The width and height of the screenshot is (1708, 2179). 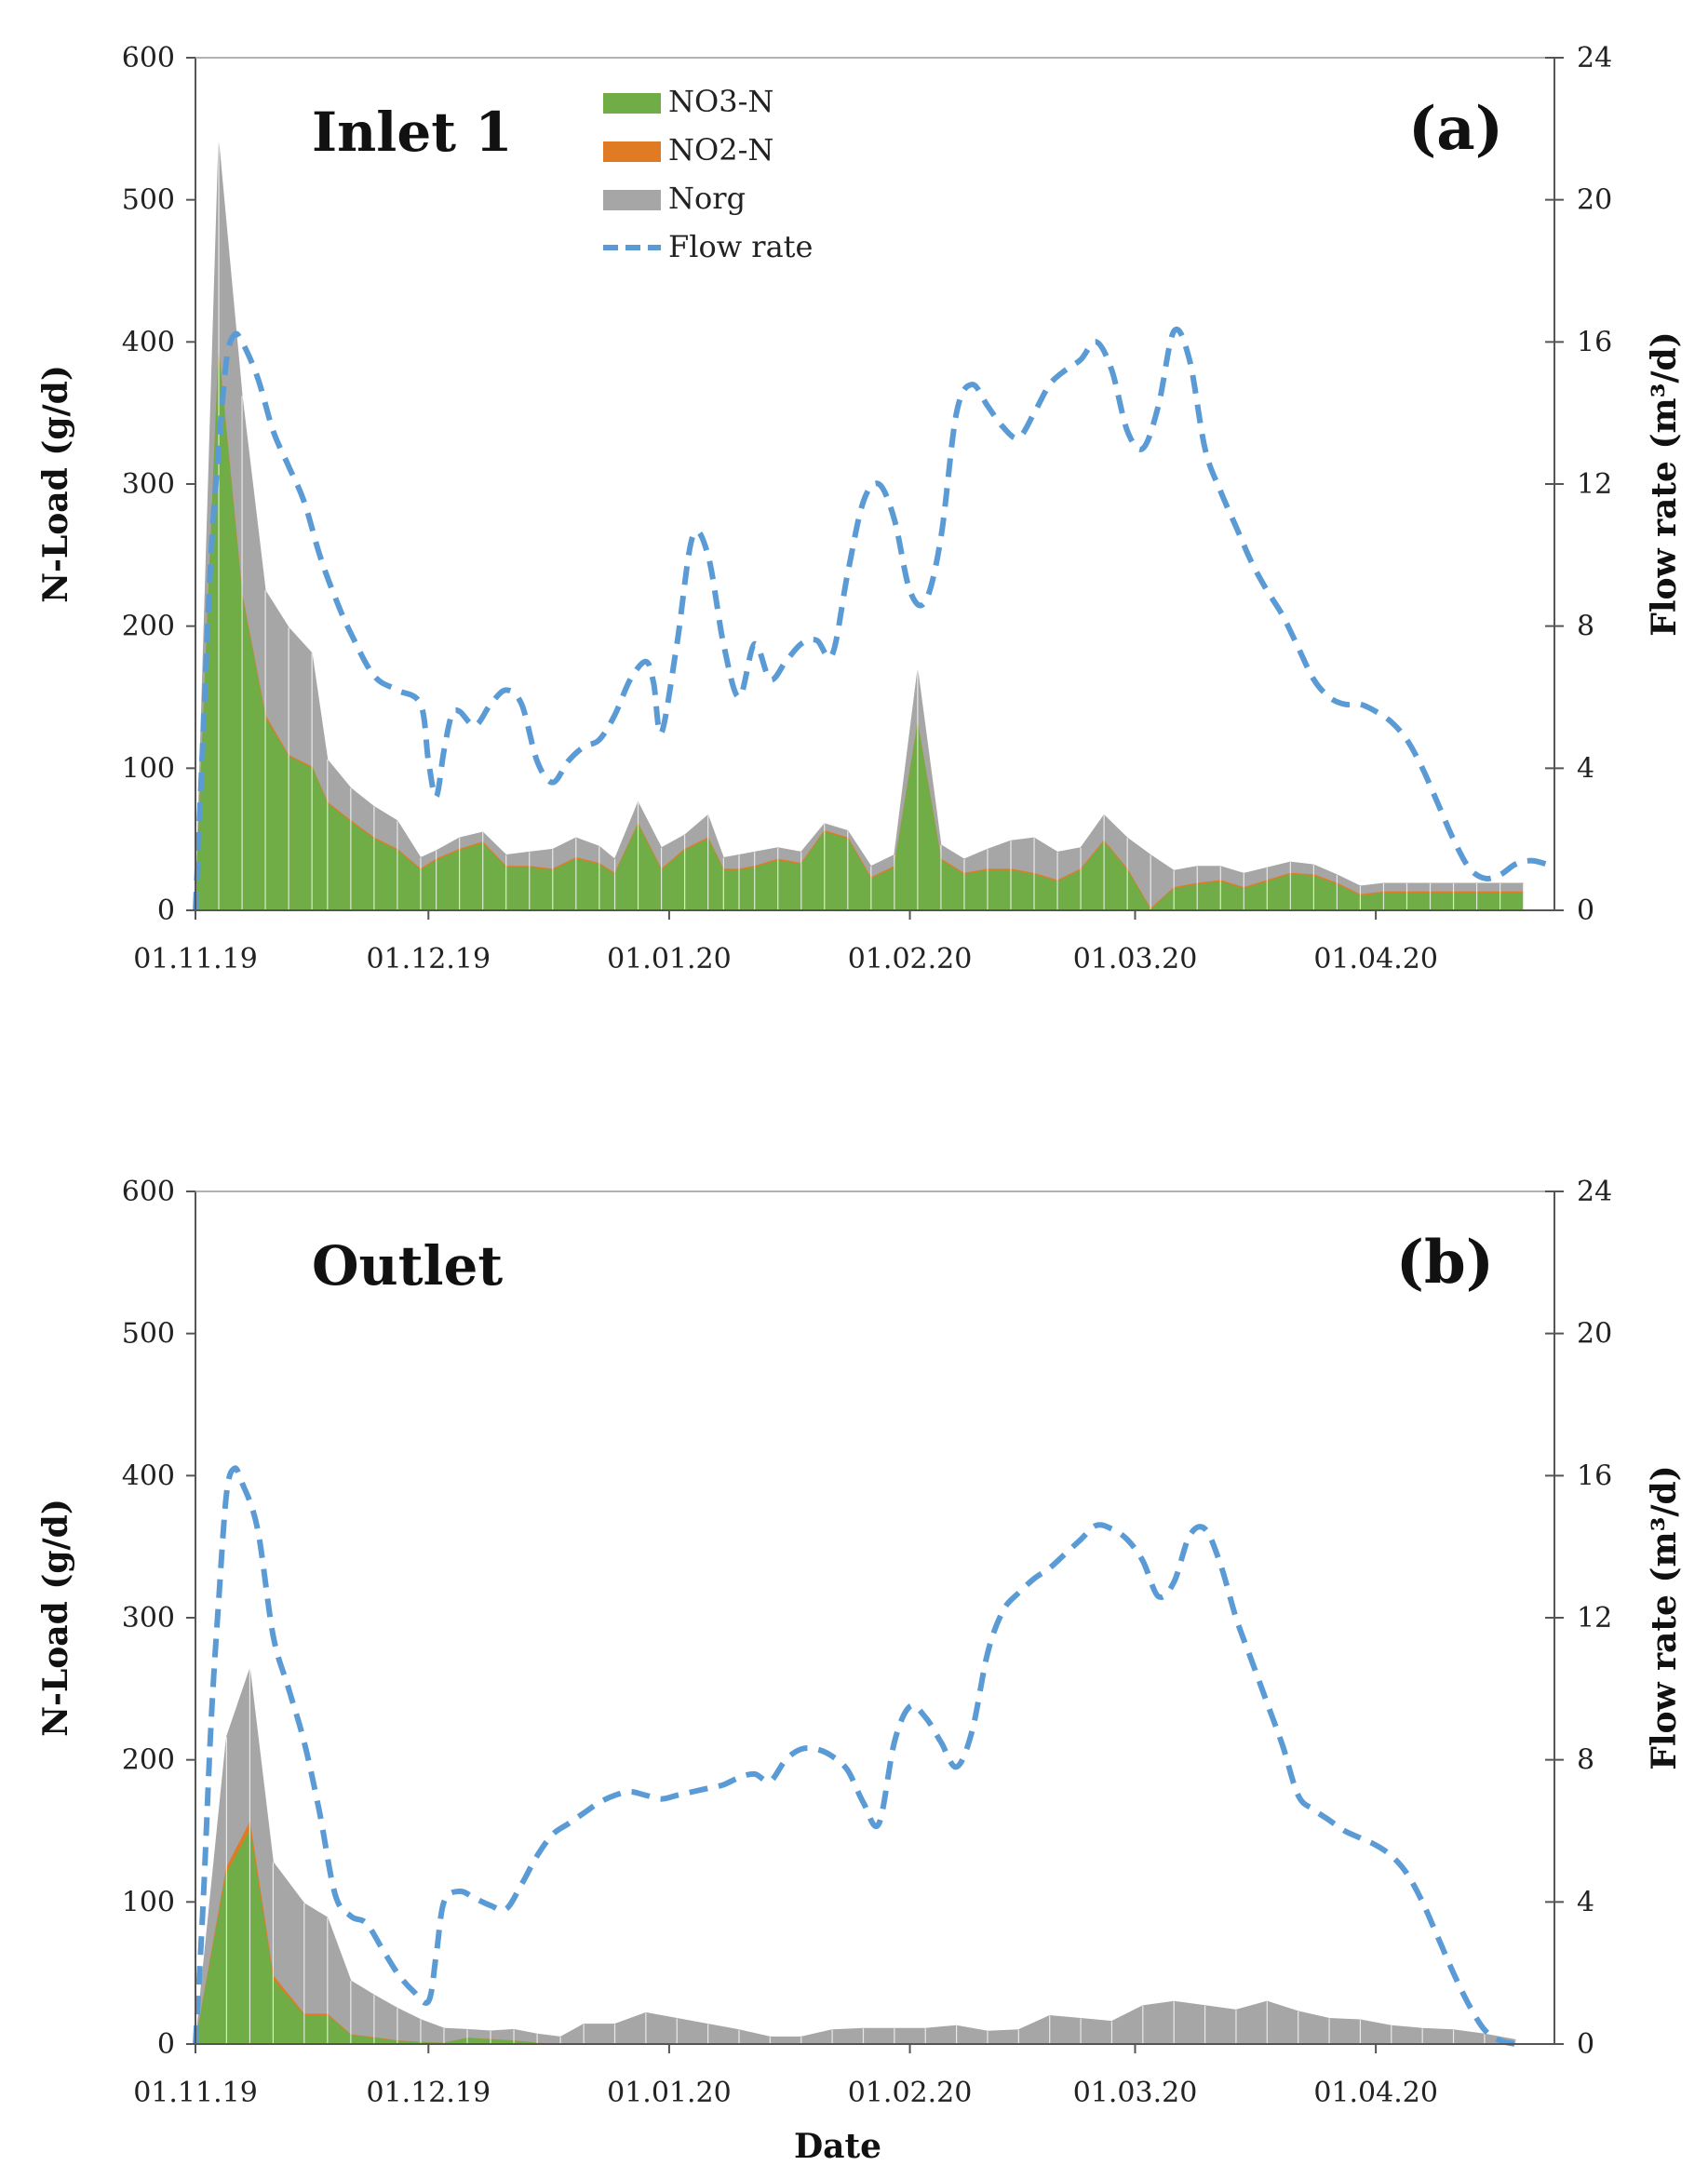 I want to click on panel-title: Inlet 1, so click(x=412, y=132).